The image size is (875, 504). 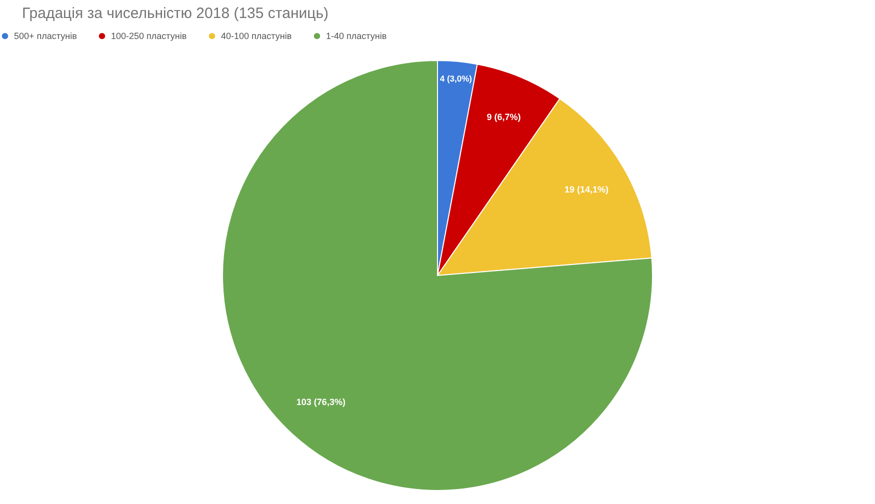 What do you see at coordinates (256, 36) in the screenshot?
I see `legend-label: 40-100 пластунів` at bounding box center [256, 36].